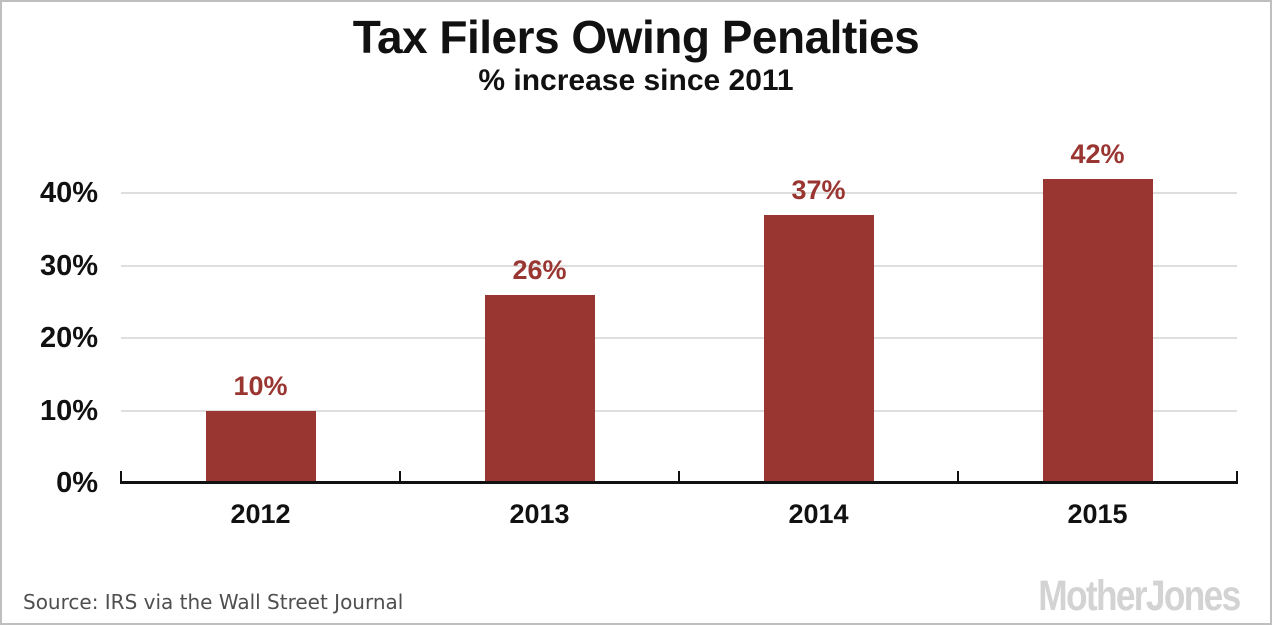 This screenshot has height=625, width=1272. Describe the element at coordinates (539, 388) in the screenshot. I see `bar-2013` at that location.